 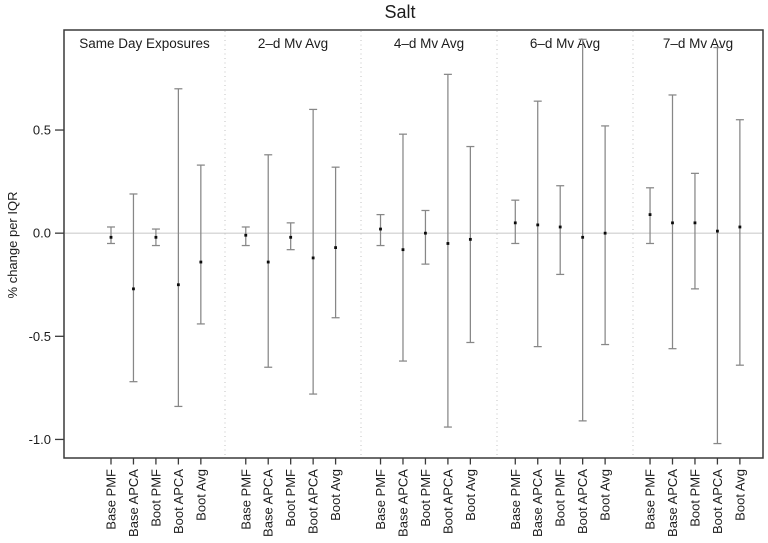 I want to click on y-axis-title: % change per IQR, so click(x=12, y=245).